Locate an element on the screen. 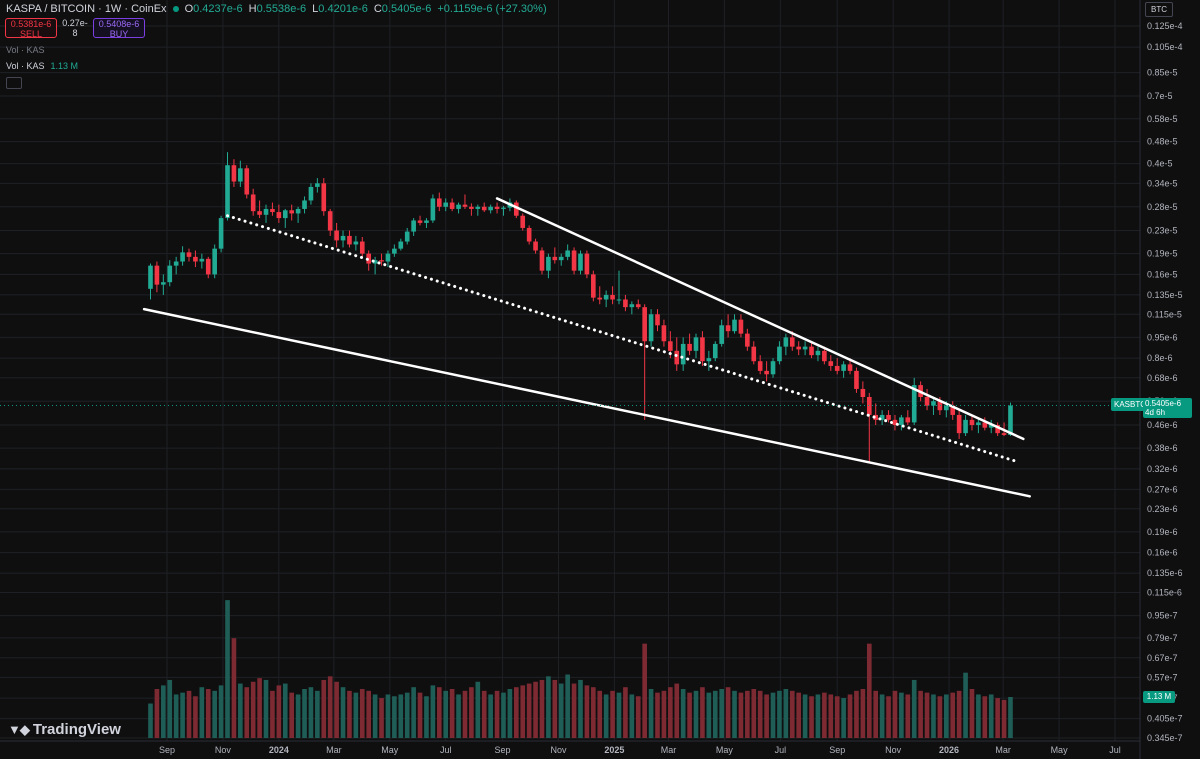 The width and height of the screenshot is (1200, 759). volume-indicator-muted: Vol · KAS is located at coordinates (25, 50).